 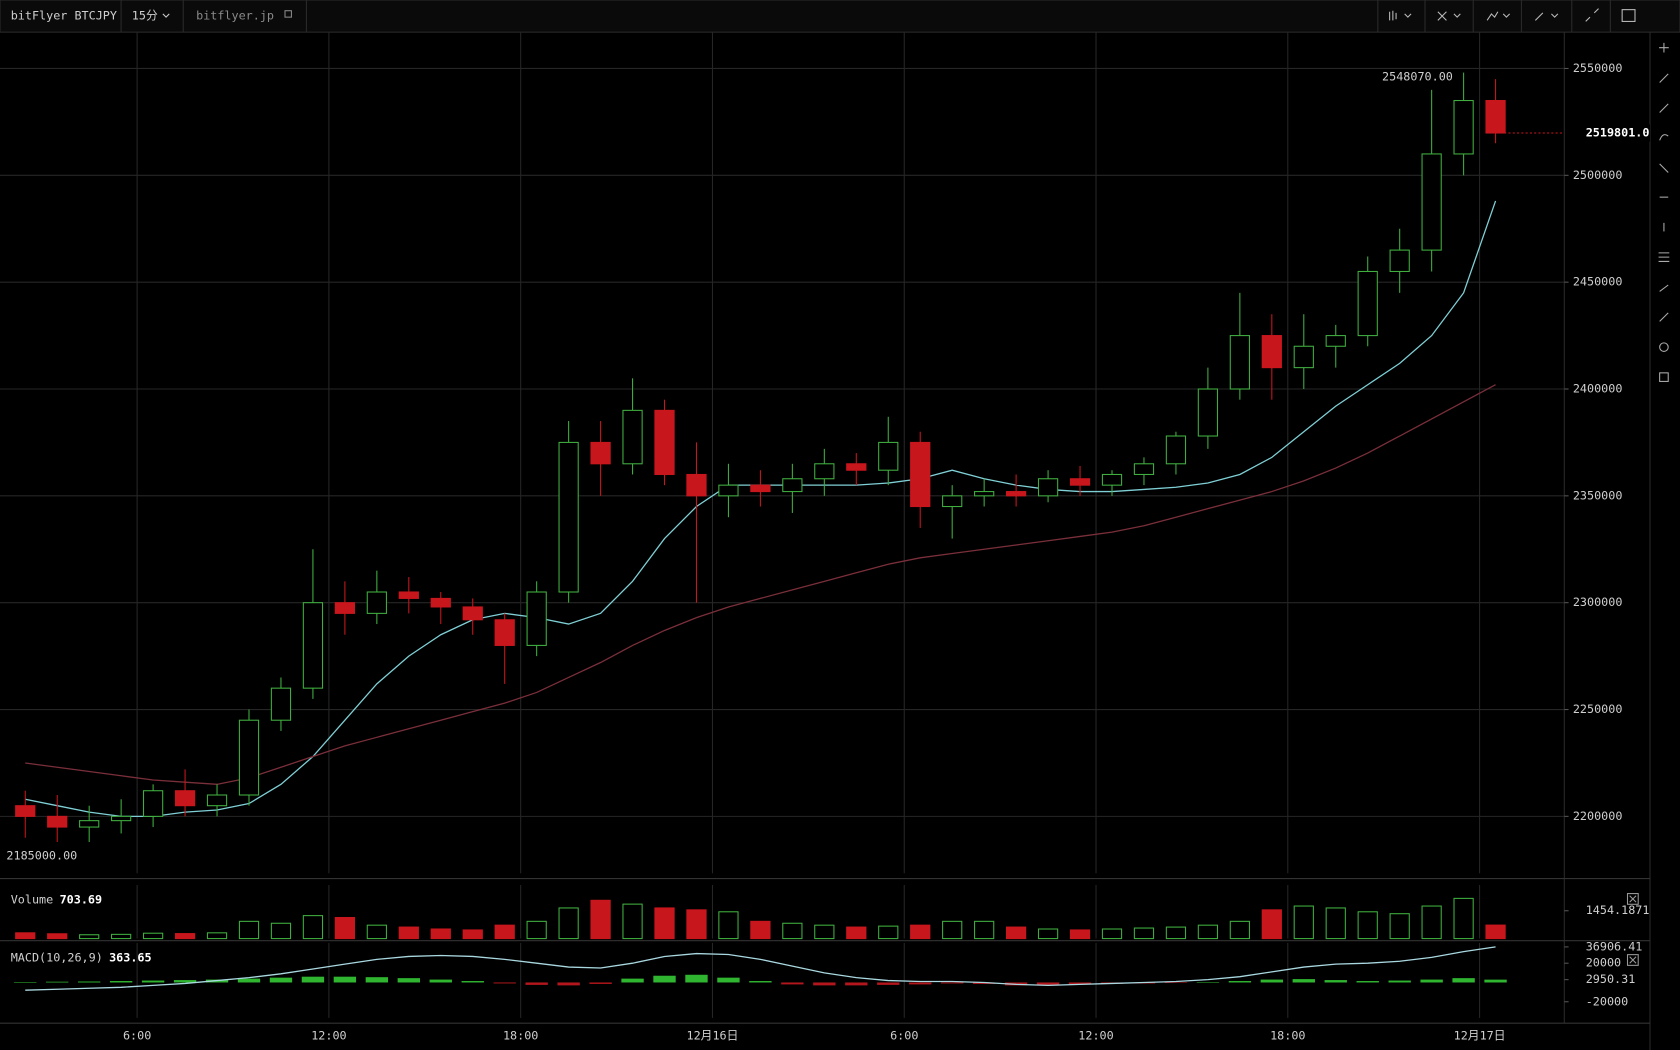 What do you see at coordinates (1632, 929) in the screenshot?
I see `pane-close` at bounding box center [1632, 929].